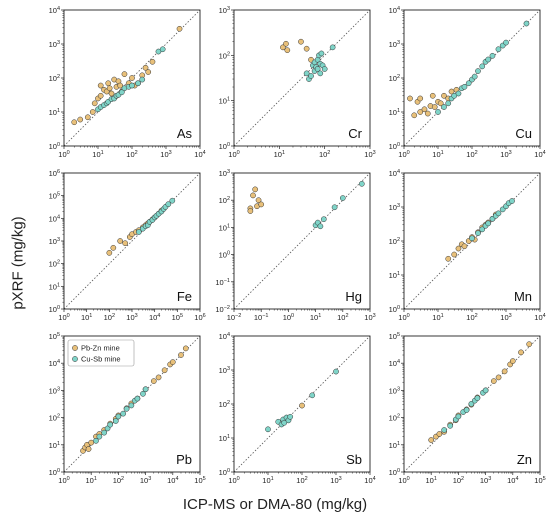 The height and width of the screenshot is (526, 550). What do you see at coordinates (101, 359) in the screenshot?
I see `legend-label: Cu-Sb mine` at bounding box center [101, 359].